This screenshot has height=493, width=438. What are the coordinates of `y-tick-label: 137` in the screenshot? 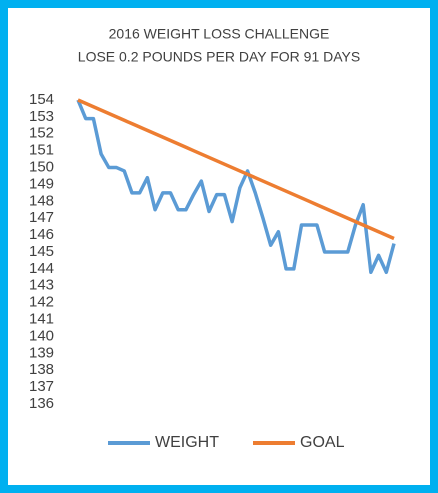 It's located at (41, 386).